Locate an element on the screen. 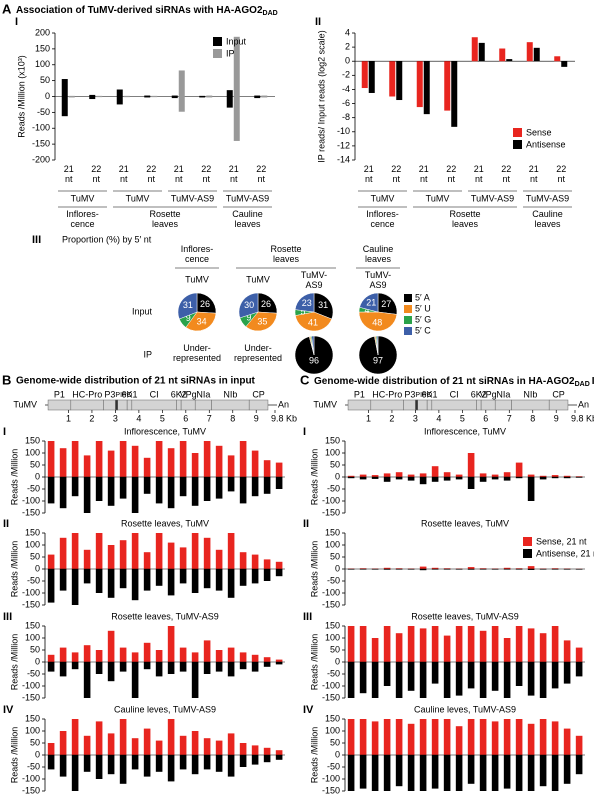 This screenshot has height=800, width=594. y-tick-label: 4 is located at coordinates (347, 32).